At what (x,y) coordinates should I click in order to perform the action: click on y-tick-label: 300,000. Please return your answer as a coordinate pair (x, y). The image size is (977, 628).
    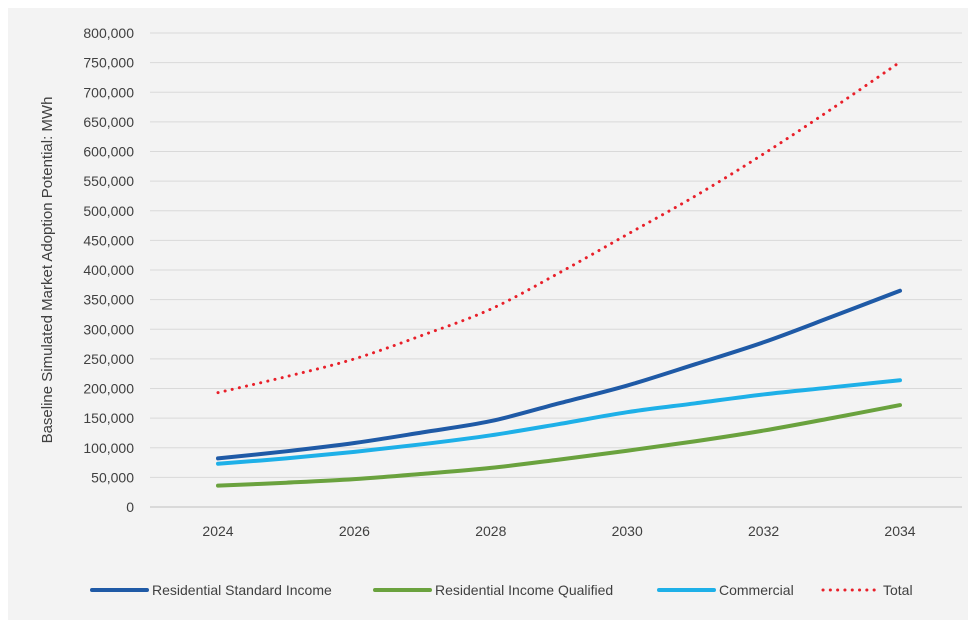
    Looking at the image, I should click on (108, 329).